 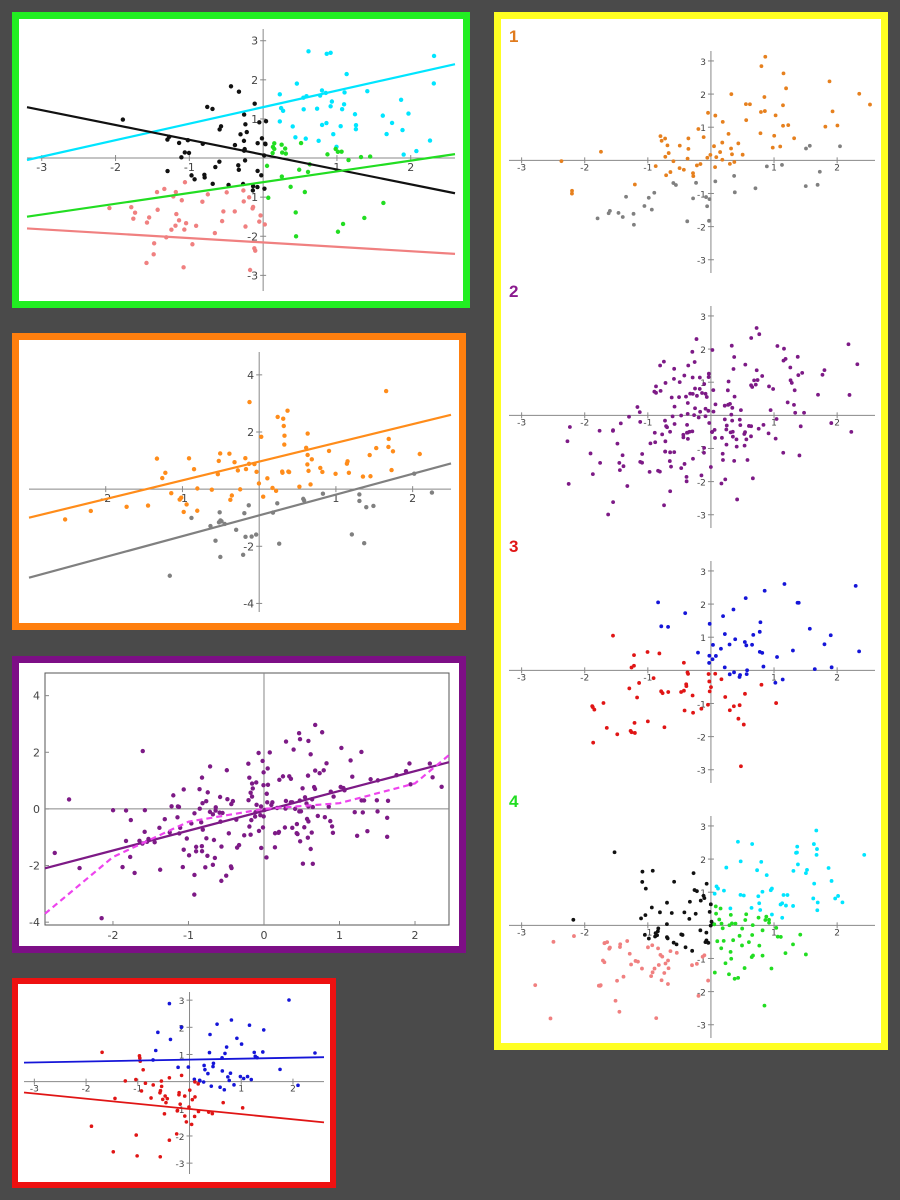 What do you see at coordinates (701, 484) in the screenshot?
I see `y-tick-label: -2` at bounding box center [701, 484].